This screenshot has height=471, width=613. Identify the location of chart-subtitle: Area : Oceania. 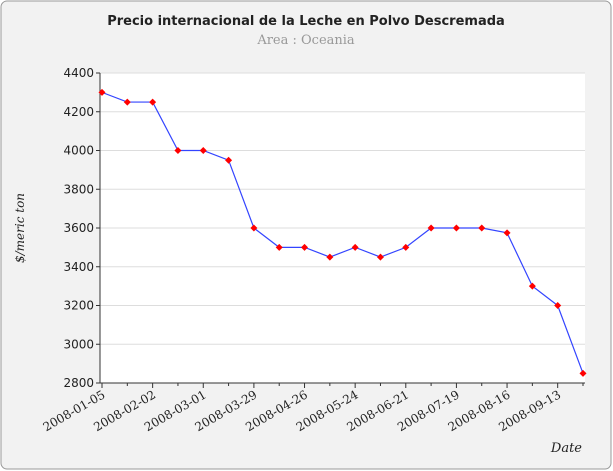
(305, 40).